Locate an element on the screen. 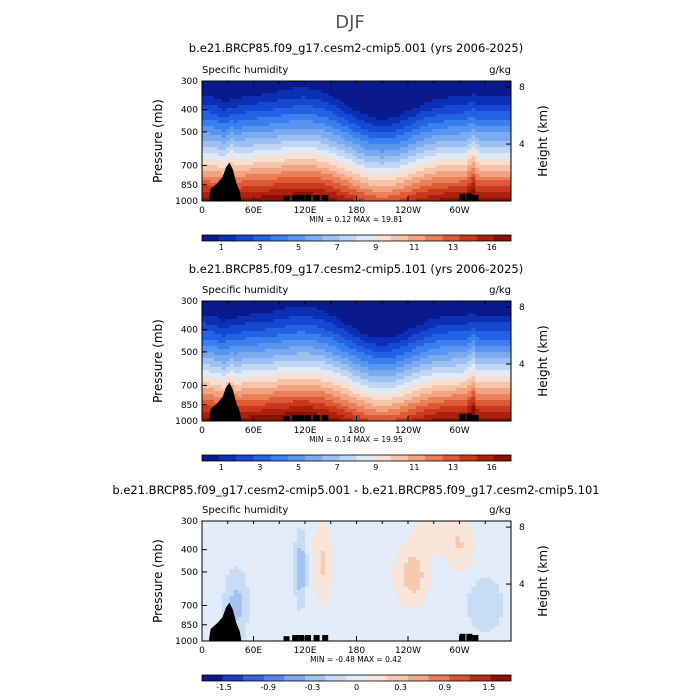  colorbar-label: 7 is located at coordinates (337, 467).